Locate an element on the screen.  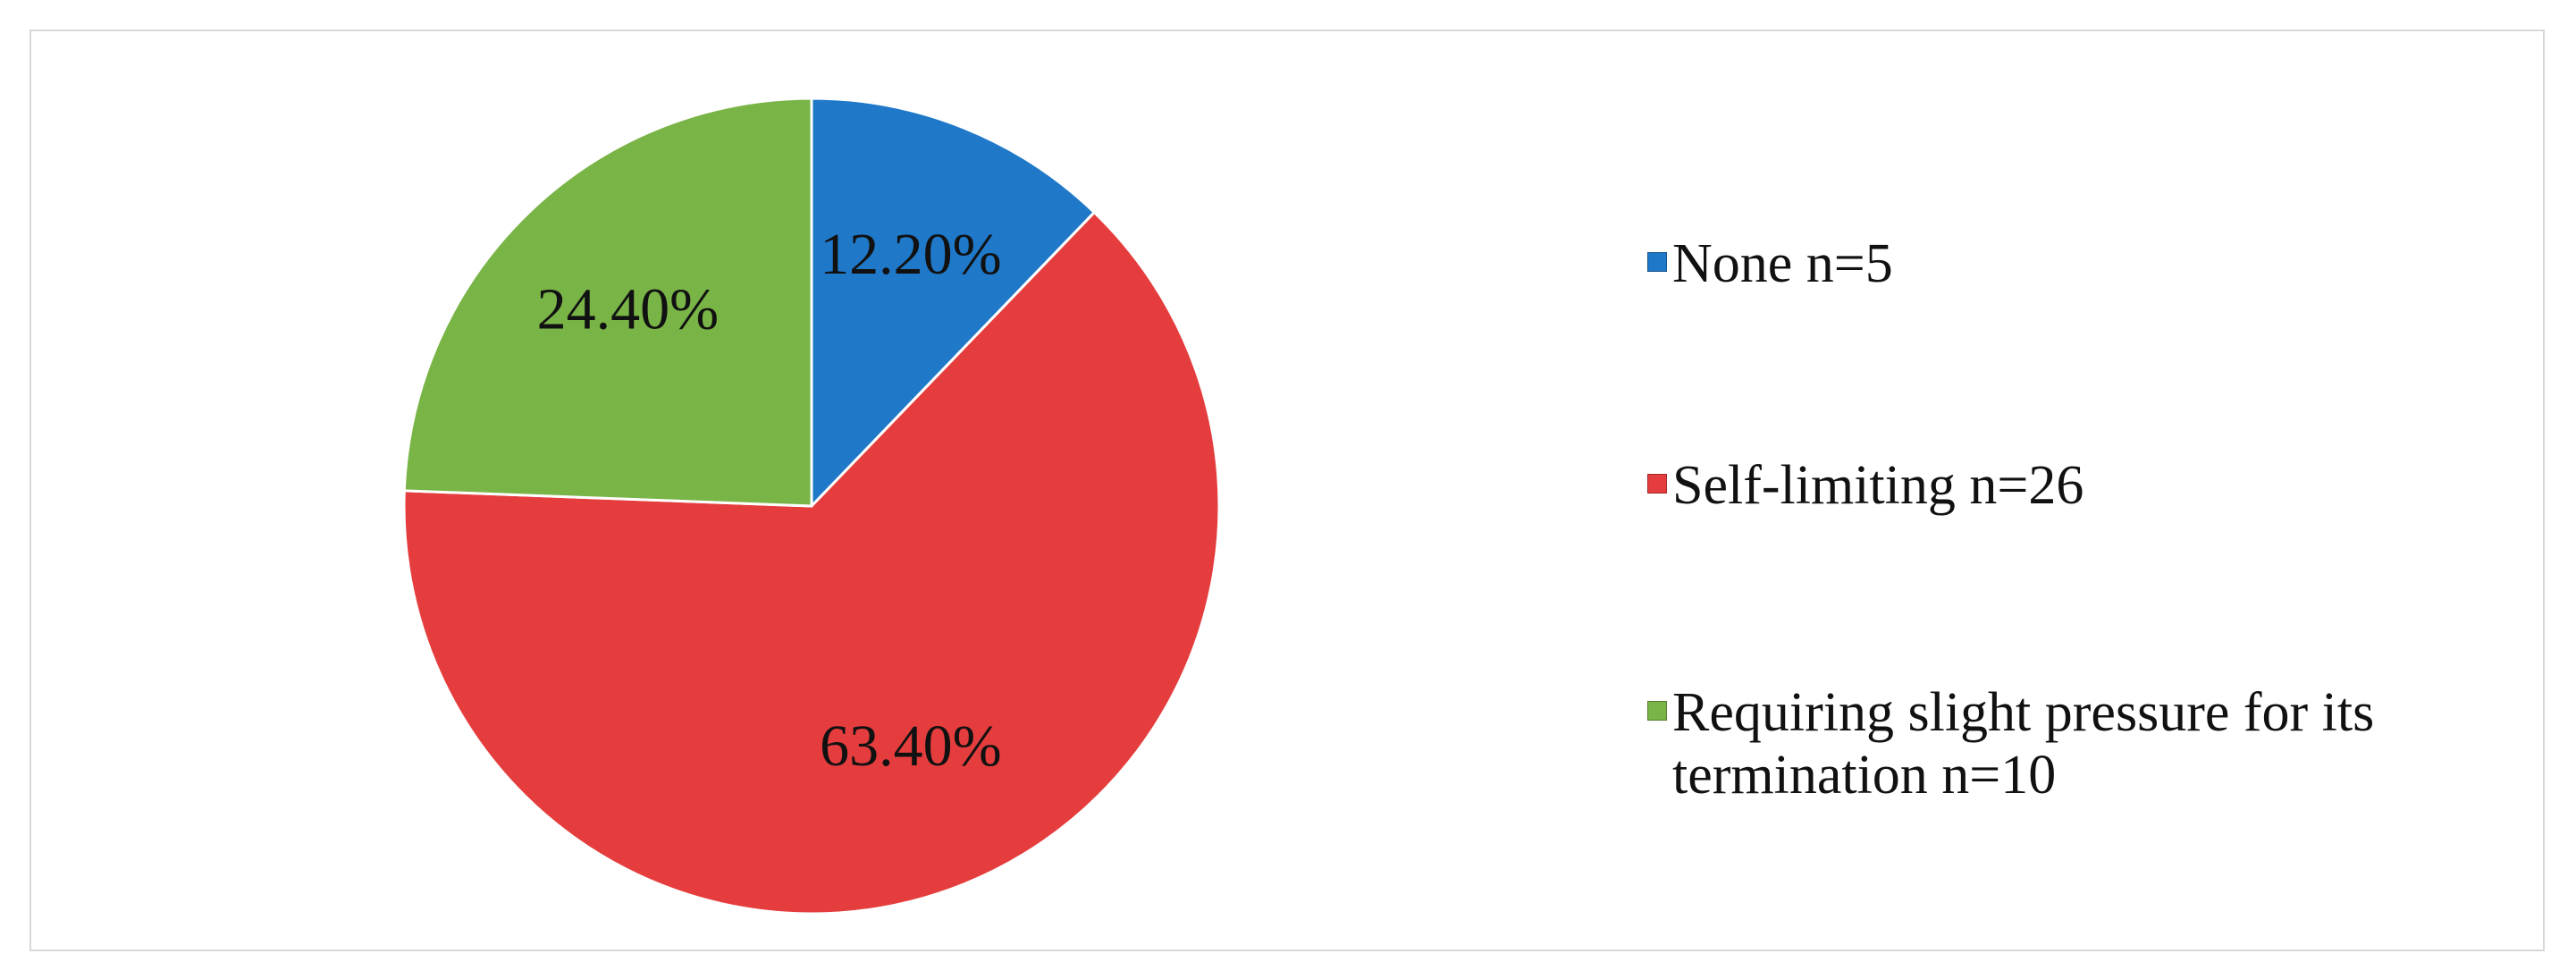
slice-label: 63.40% is located at coordinates (911, 746).